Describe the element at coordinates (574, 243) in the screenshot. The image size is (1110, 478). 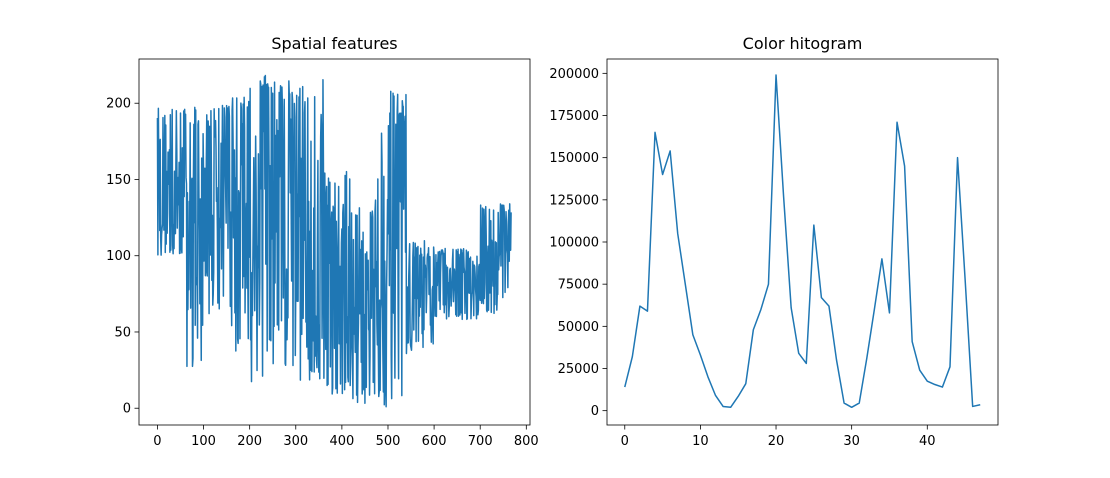
I see `color-histogram-y-tick-label: 100000` at that location.